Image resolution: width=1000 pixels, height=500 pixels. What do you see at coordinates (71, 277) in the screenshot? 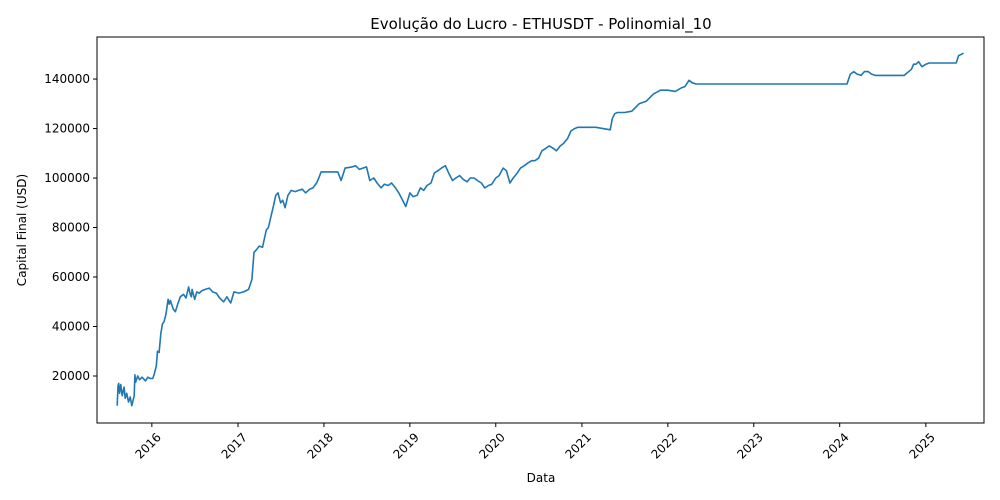
I see `y-tick-label: 60000` at bounding box center [71, 277].